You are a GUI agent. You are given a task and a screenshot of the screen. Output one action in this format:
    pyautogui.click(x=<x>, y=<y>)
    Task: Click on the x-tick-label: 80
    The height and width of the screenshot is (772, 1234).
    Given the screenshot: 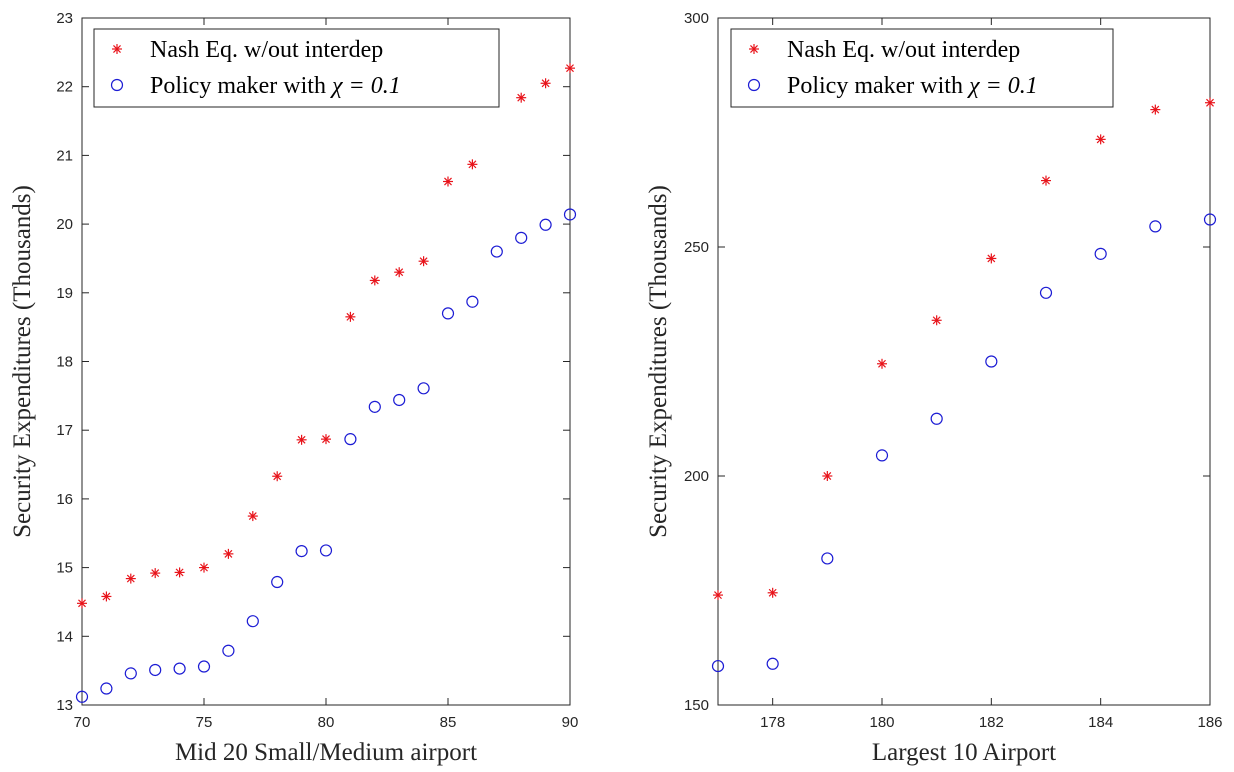 What is the action you would take?
    pyautogui.click(x=326, y=722)
    